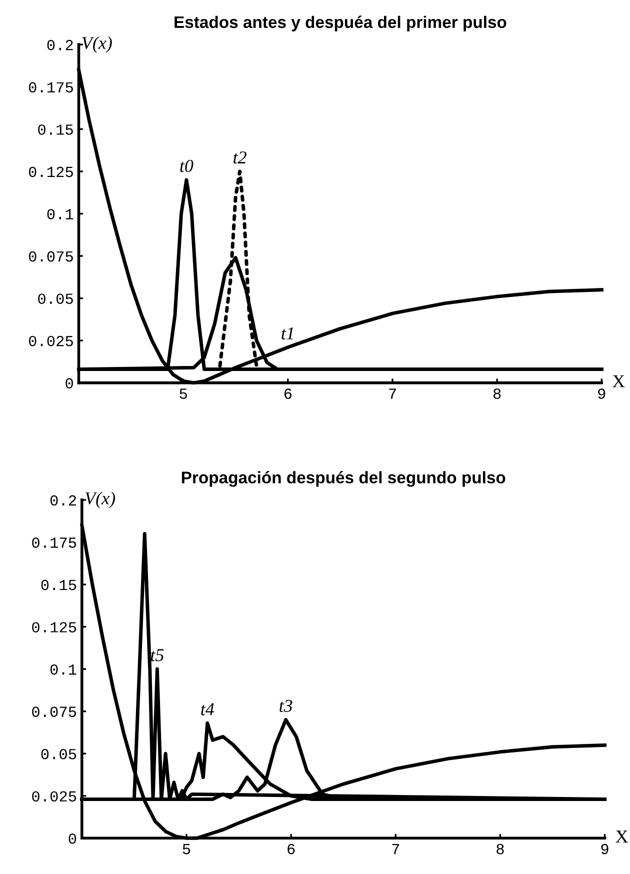 The height and width of the screenshot is (874, 630). Describe the element at coordinates (187, 166) in the screenshot. I see `annotation: t0` at that location.